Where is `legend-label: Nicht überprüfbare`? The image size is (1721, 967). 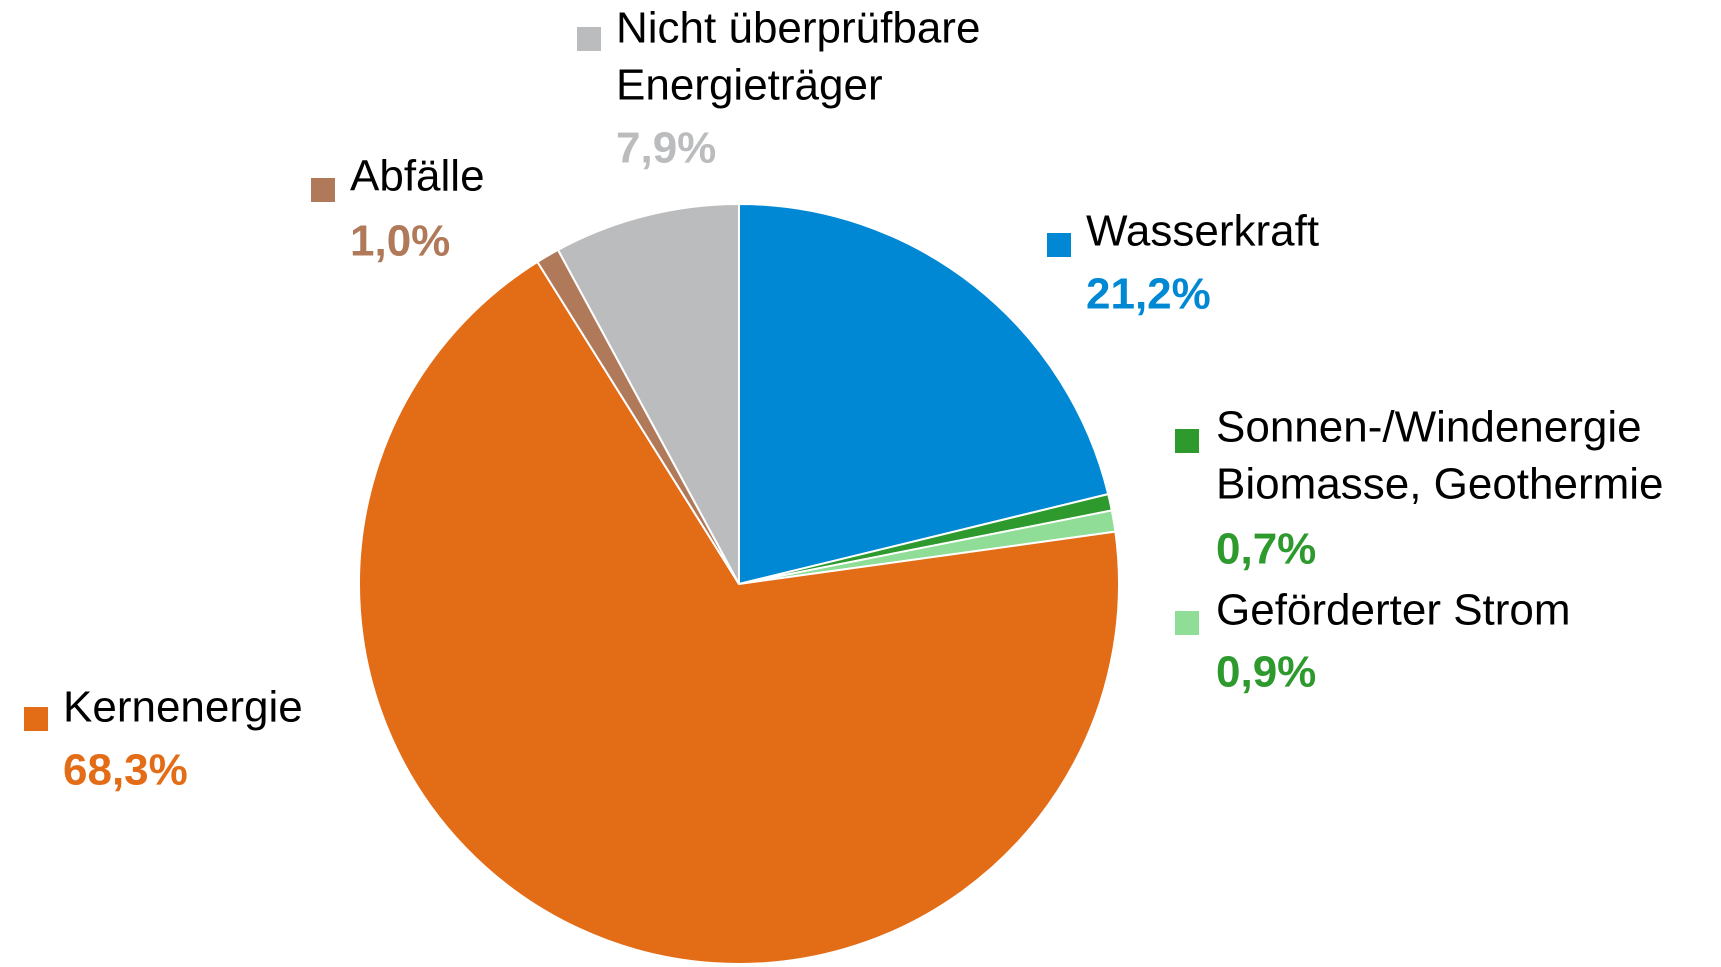 legend-label: Nicht überprüfbare is located at coordinates (798, 28).